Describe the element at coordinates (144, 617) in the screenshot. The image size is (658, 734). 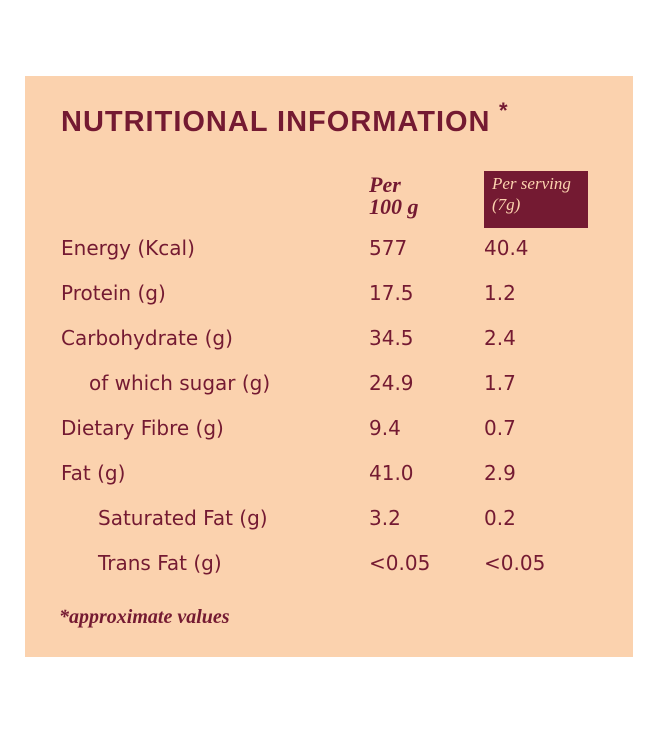
I see `footnote: *approximate values` at that location.